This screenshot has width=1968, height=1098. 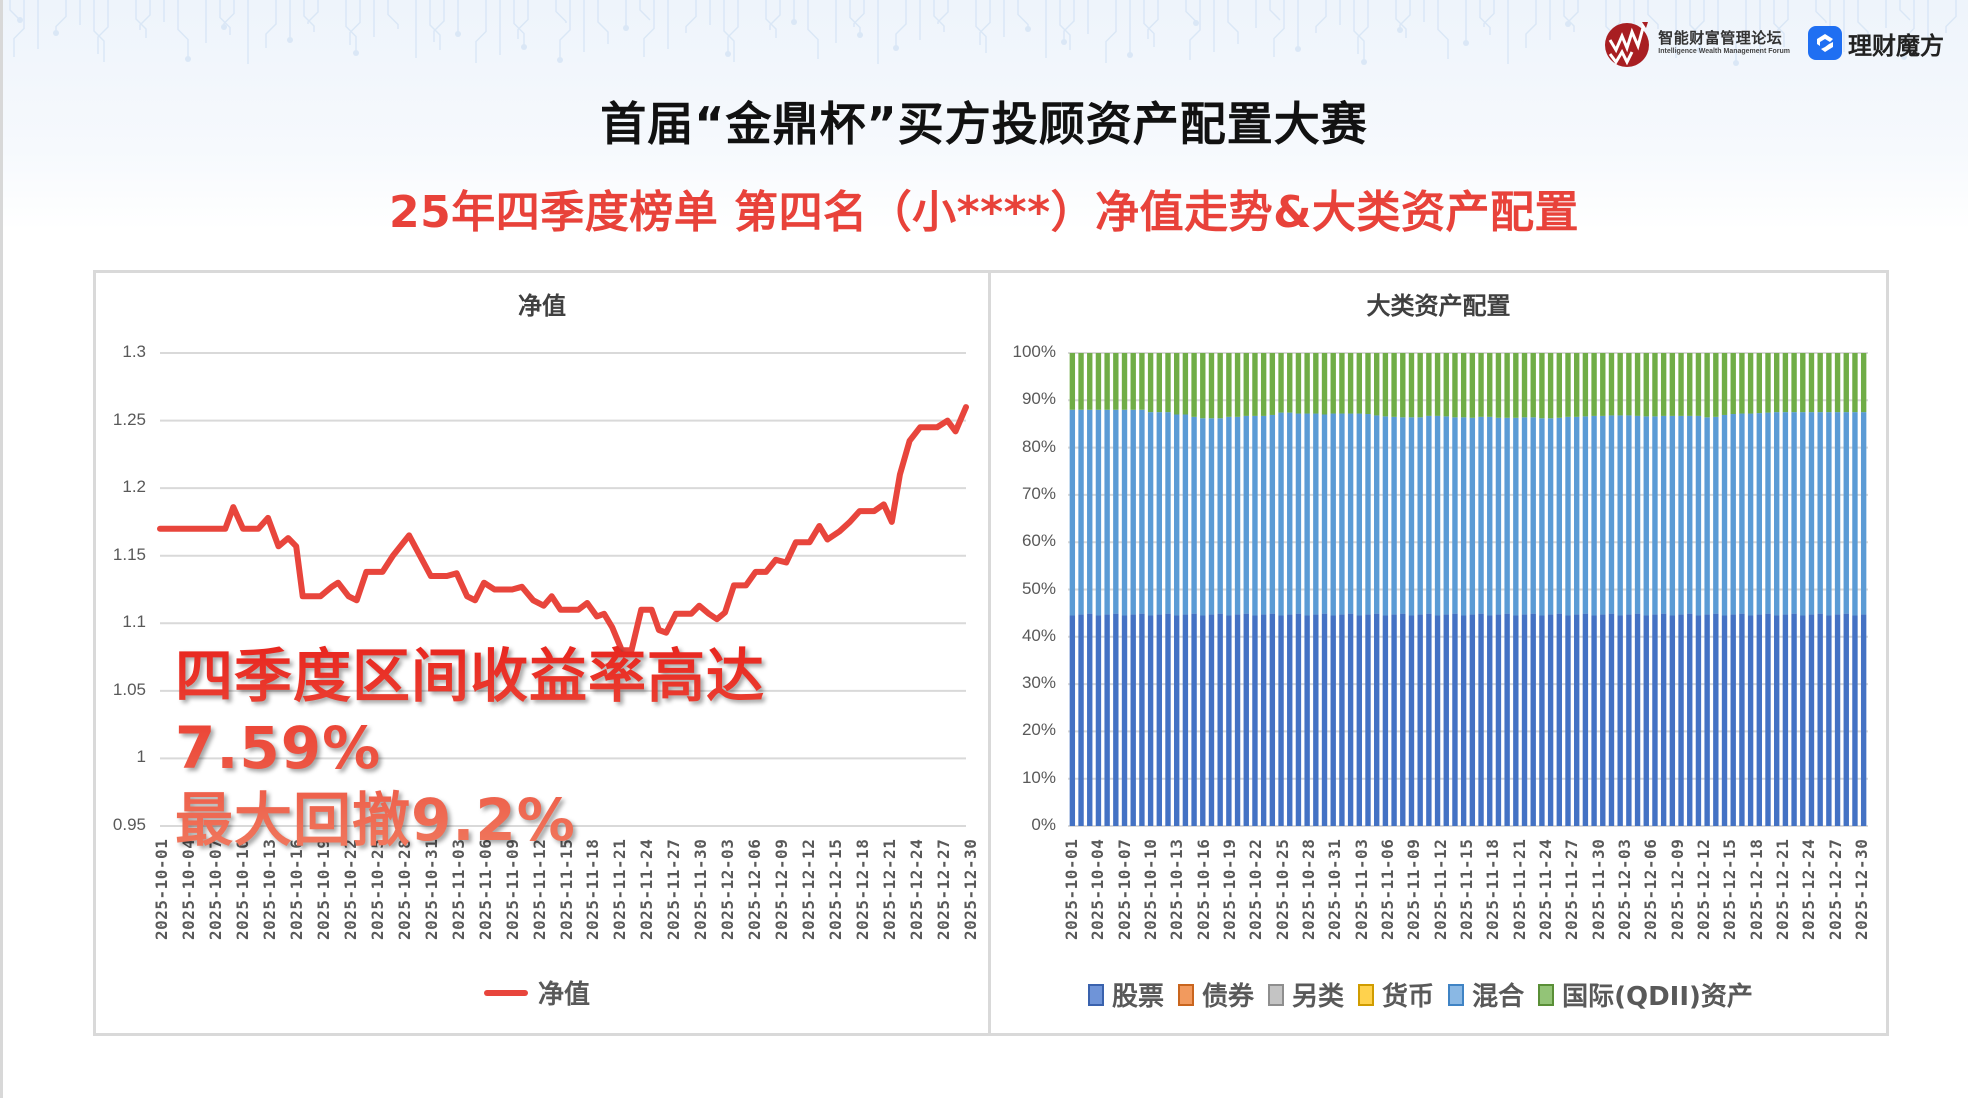 What do you see at coordinates (1466, 889) in the screenshot?
I see `allocation-x-tick: 2025-11-15` at bounding box center [1466, 889].